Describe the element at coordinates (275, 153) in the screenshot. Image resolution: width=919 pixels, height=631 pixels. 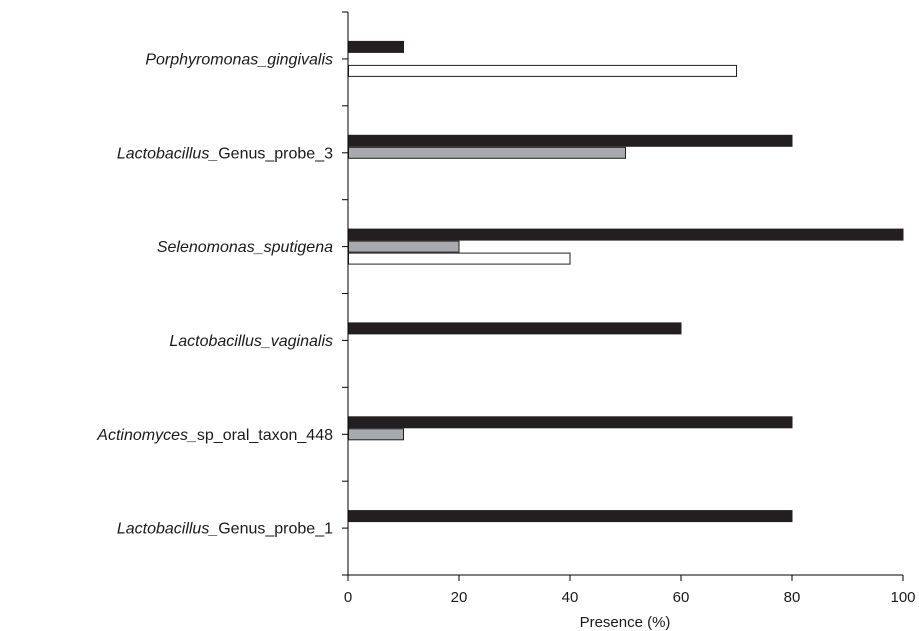
I see `category-label-plain: Genus_probe_3` at that location.